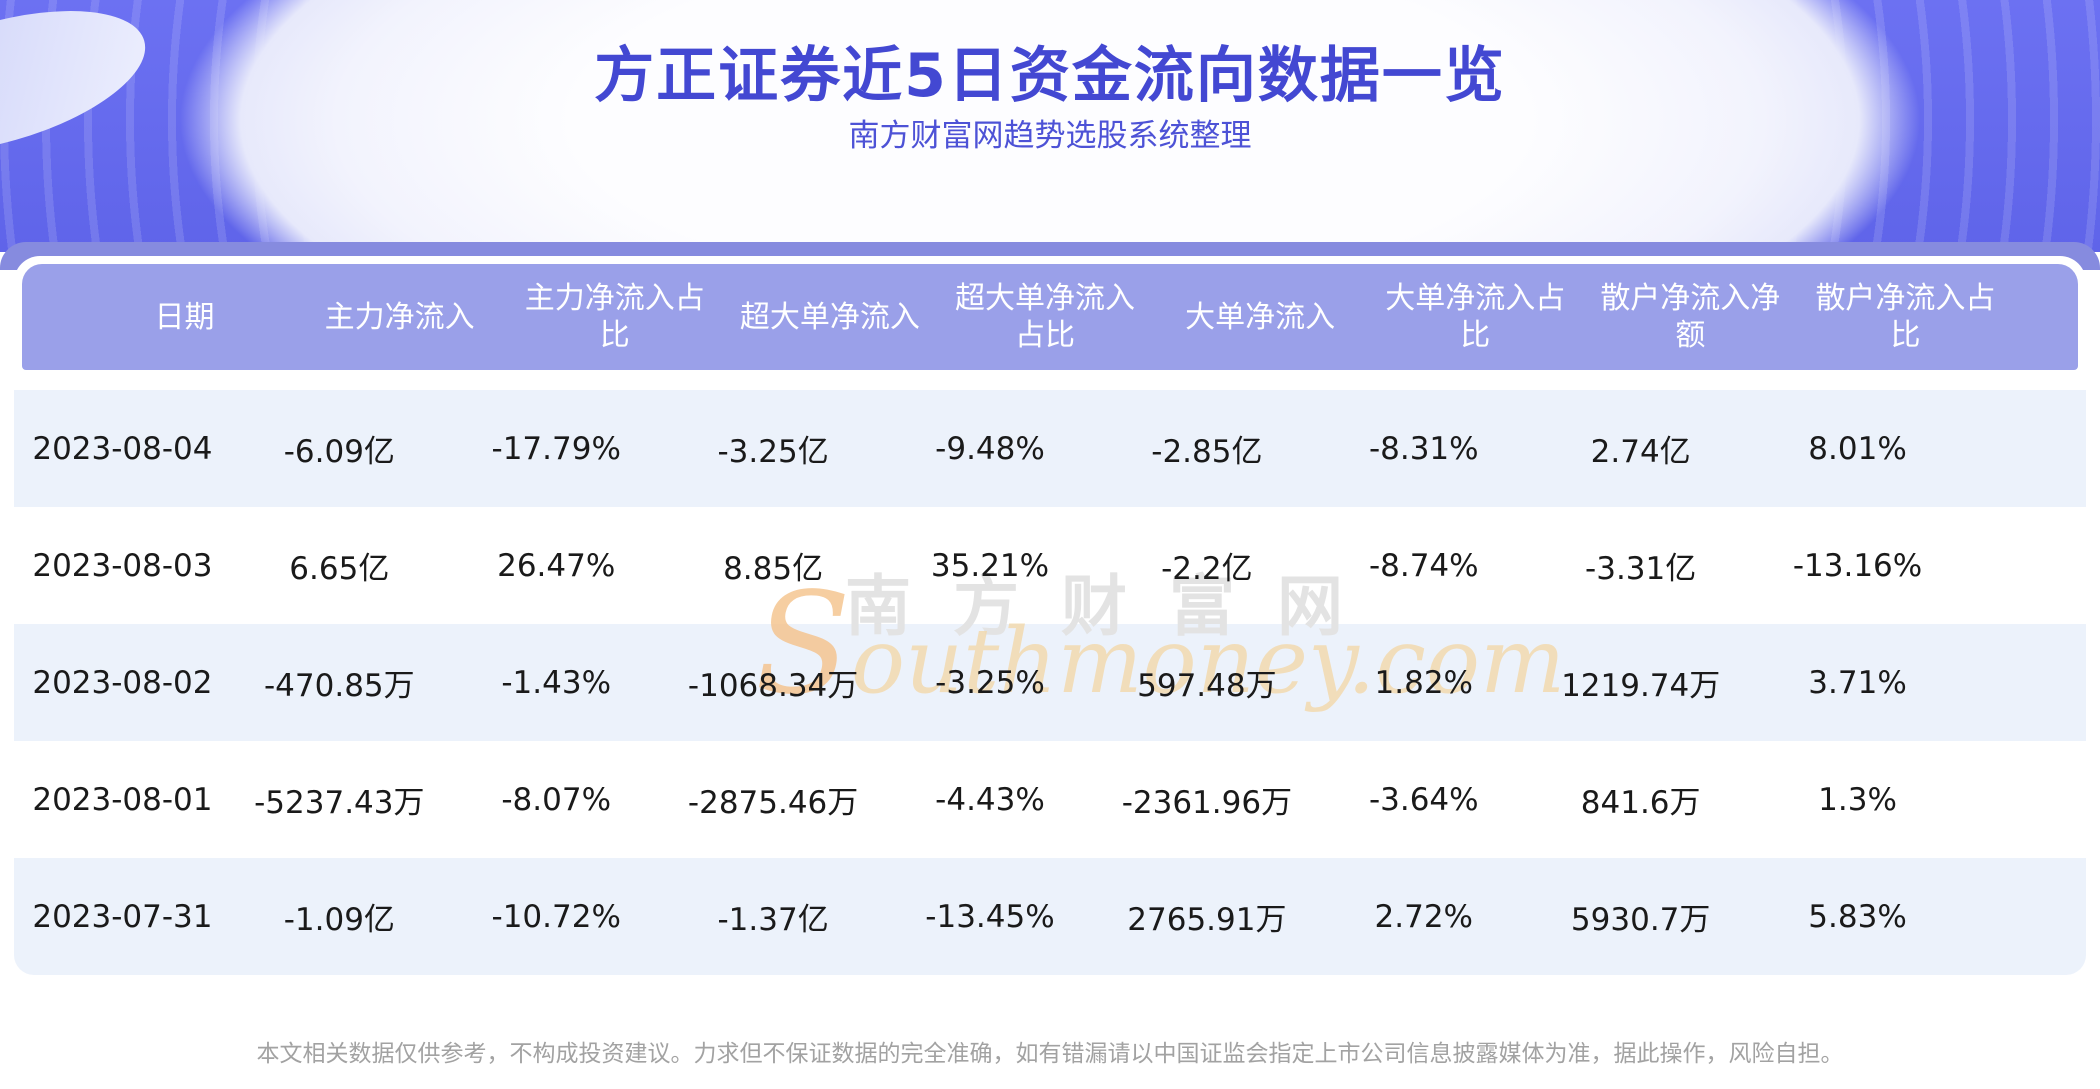 The width and height of the screenshot is (2100, 1089). Describe the element at coordinates (556, 916) in the screenshot. I see `table-cell: -10.72%` at that location.